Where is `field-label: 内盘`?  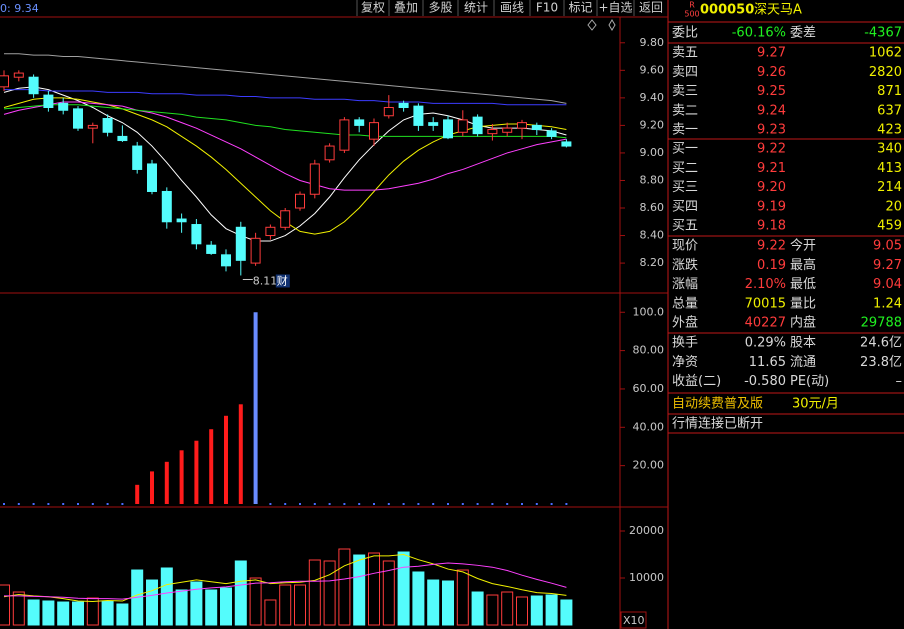
field-label: 内盘 is located at coordinates (803, 323).